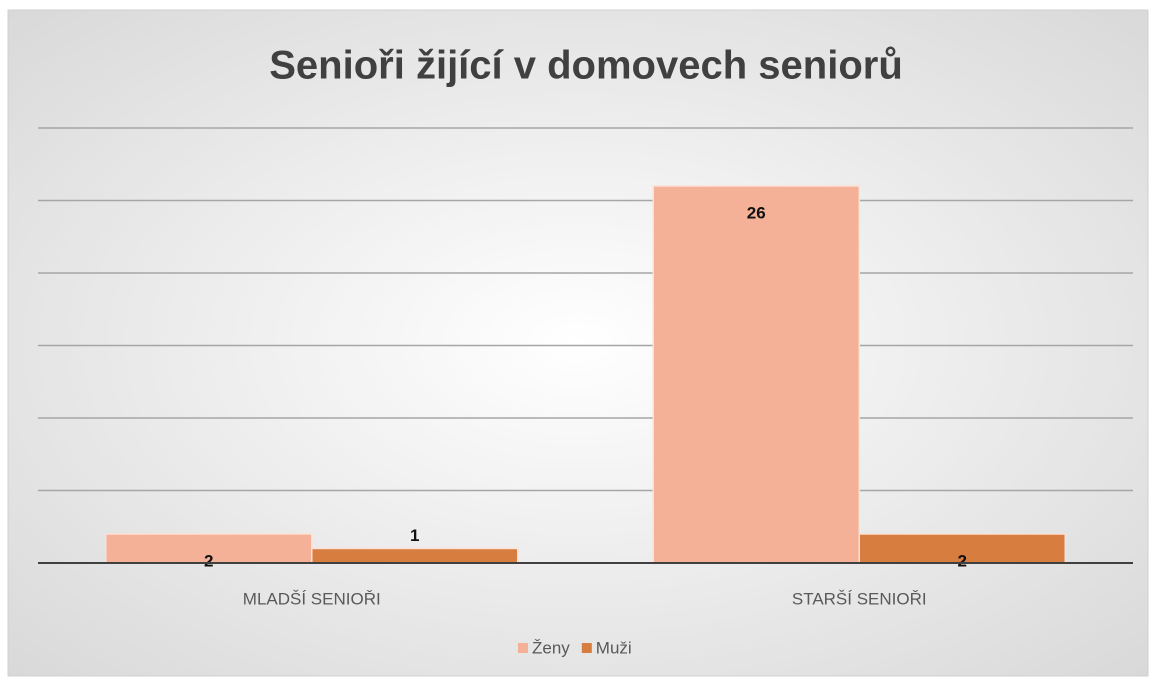 The height and width of the screenshot is (685, 1154). I want to click on x-tick-label: STARŠÍ SENIOŘI, so click(859, 598).